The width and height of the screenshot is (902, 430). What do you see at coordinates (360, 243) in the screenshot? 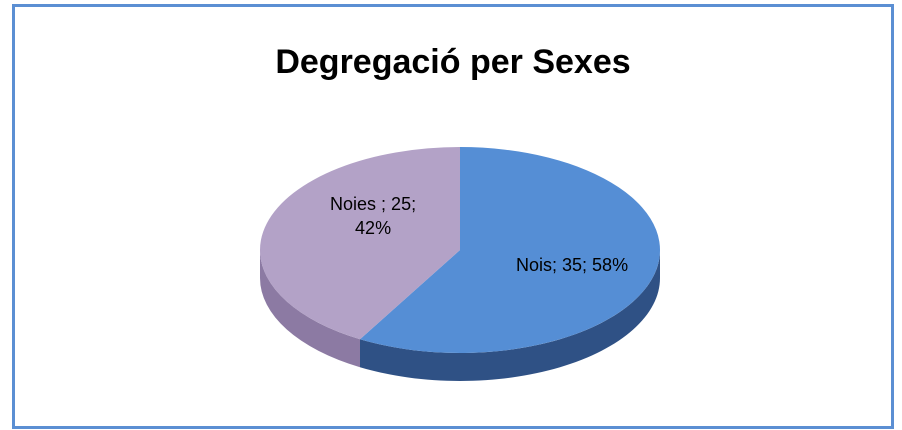
I see `pie-slice` at bounding box center [360, 243].